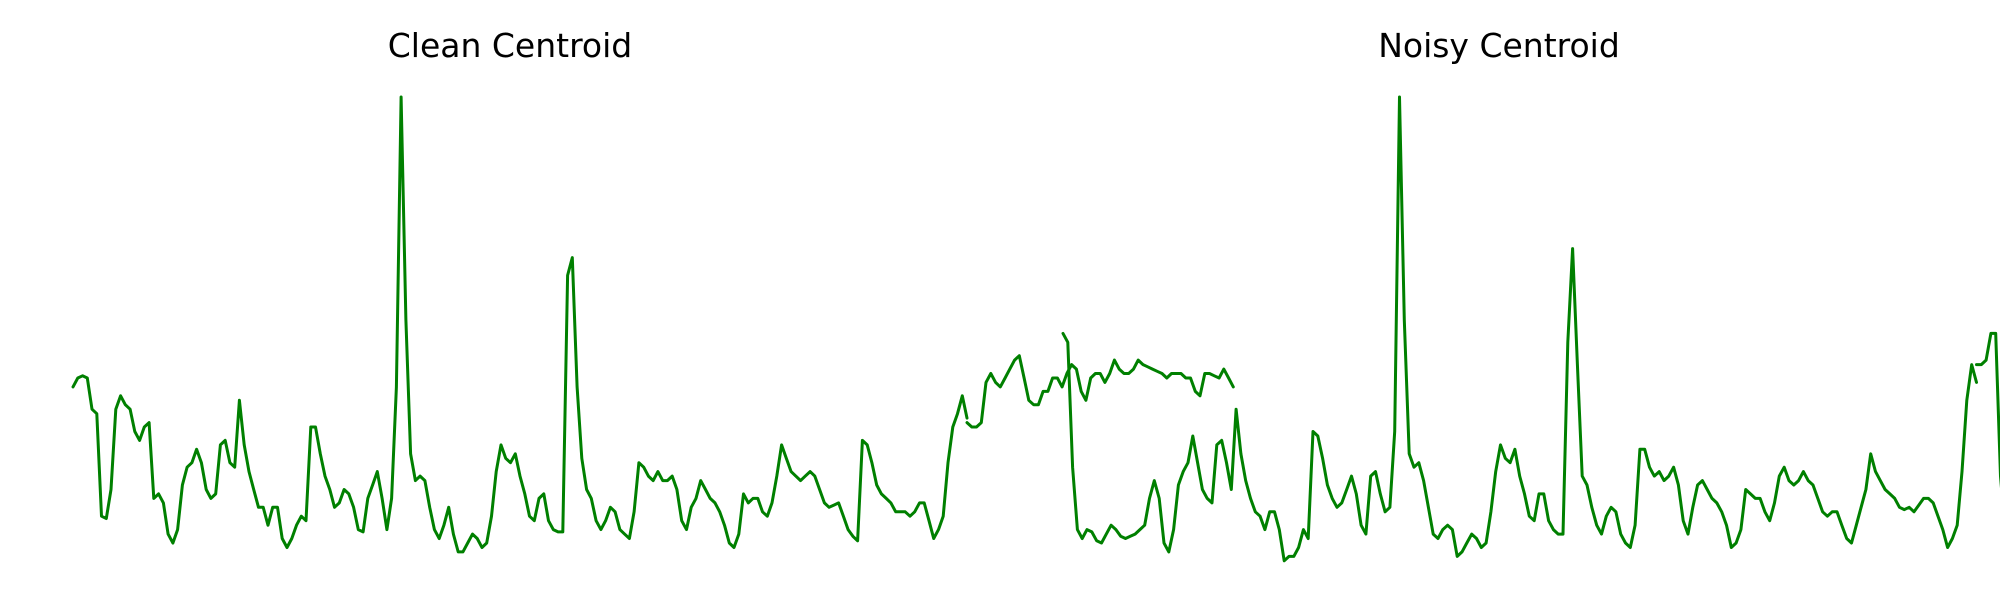 The width and height of the screenshot is (2000, 600). What do you see at coordinates (1499, 45) in the screenshot?
I see `noisy-centroid-title: Noisy Centroid` at bounding box center [1499, 45].